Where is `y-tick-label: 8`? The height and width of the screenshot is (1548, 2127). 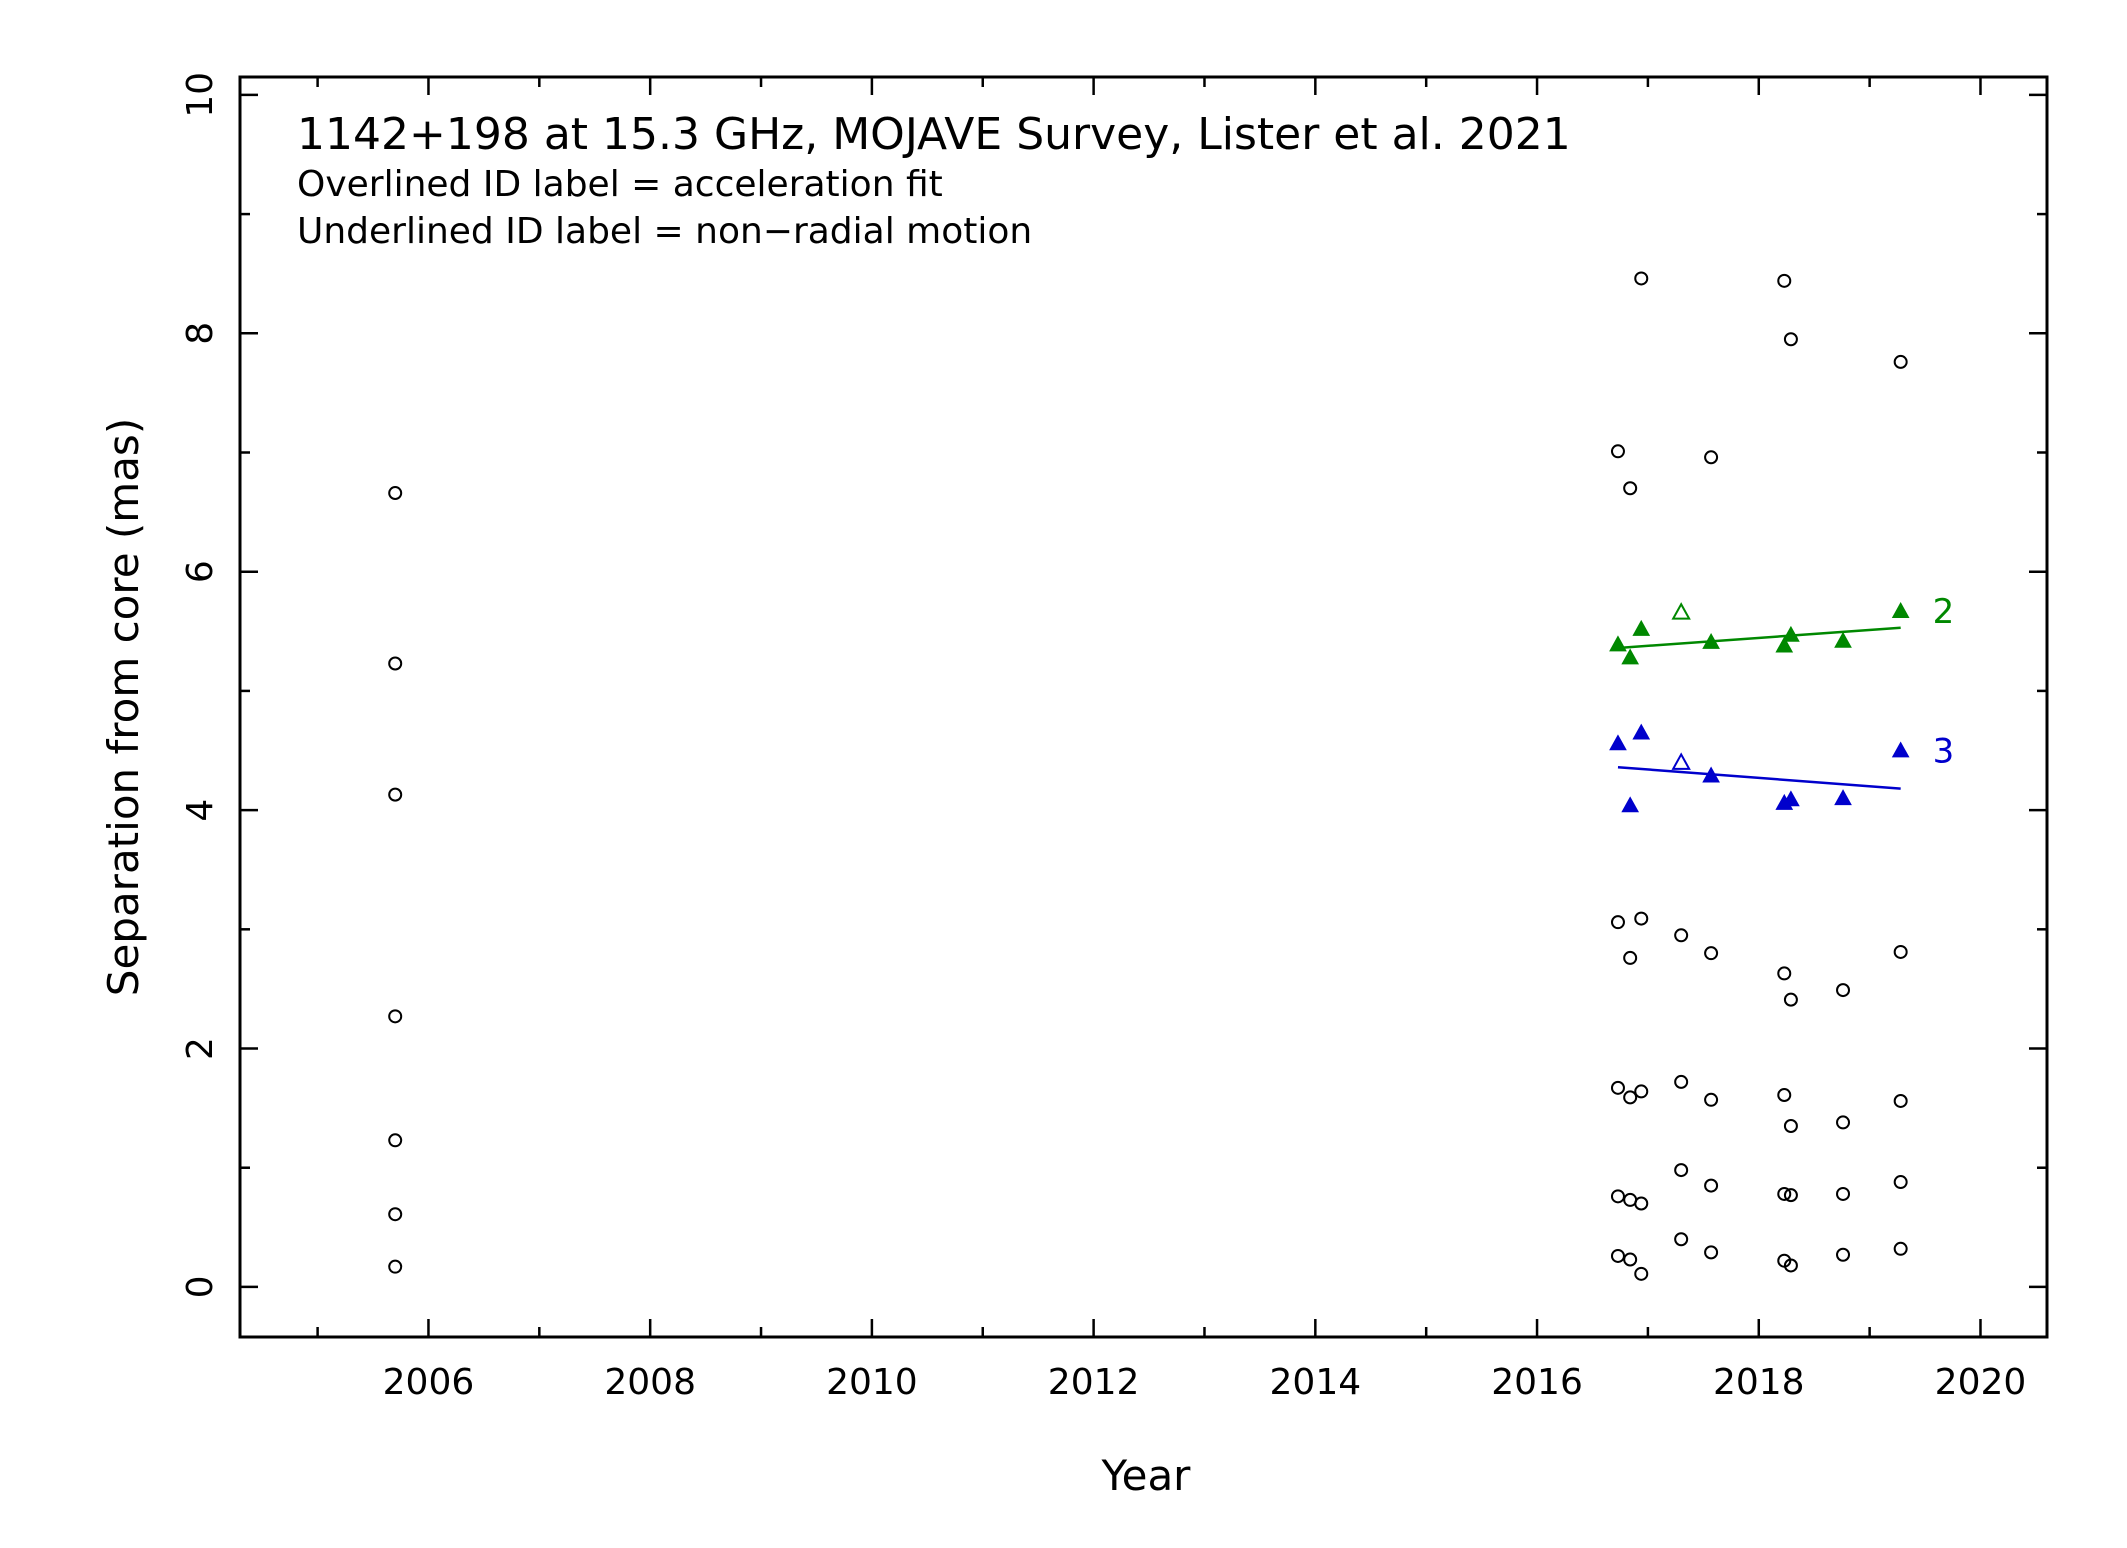
y-tick-label: 8 is located at coordinates (200, 333).